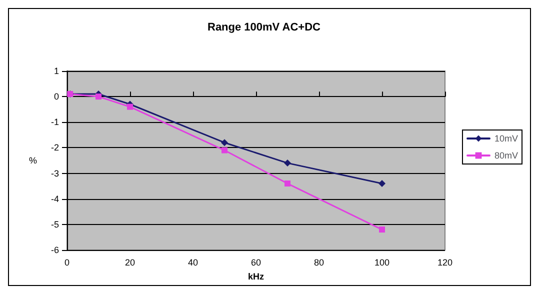 This screenshot has width=537, height=292. Describe the element at coordinates (54, 147) in the screenshot. I see `y-tick-label: -2` at that location.